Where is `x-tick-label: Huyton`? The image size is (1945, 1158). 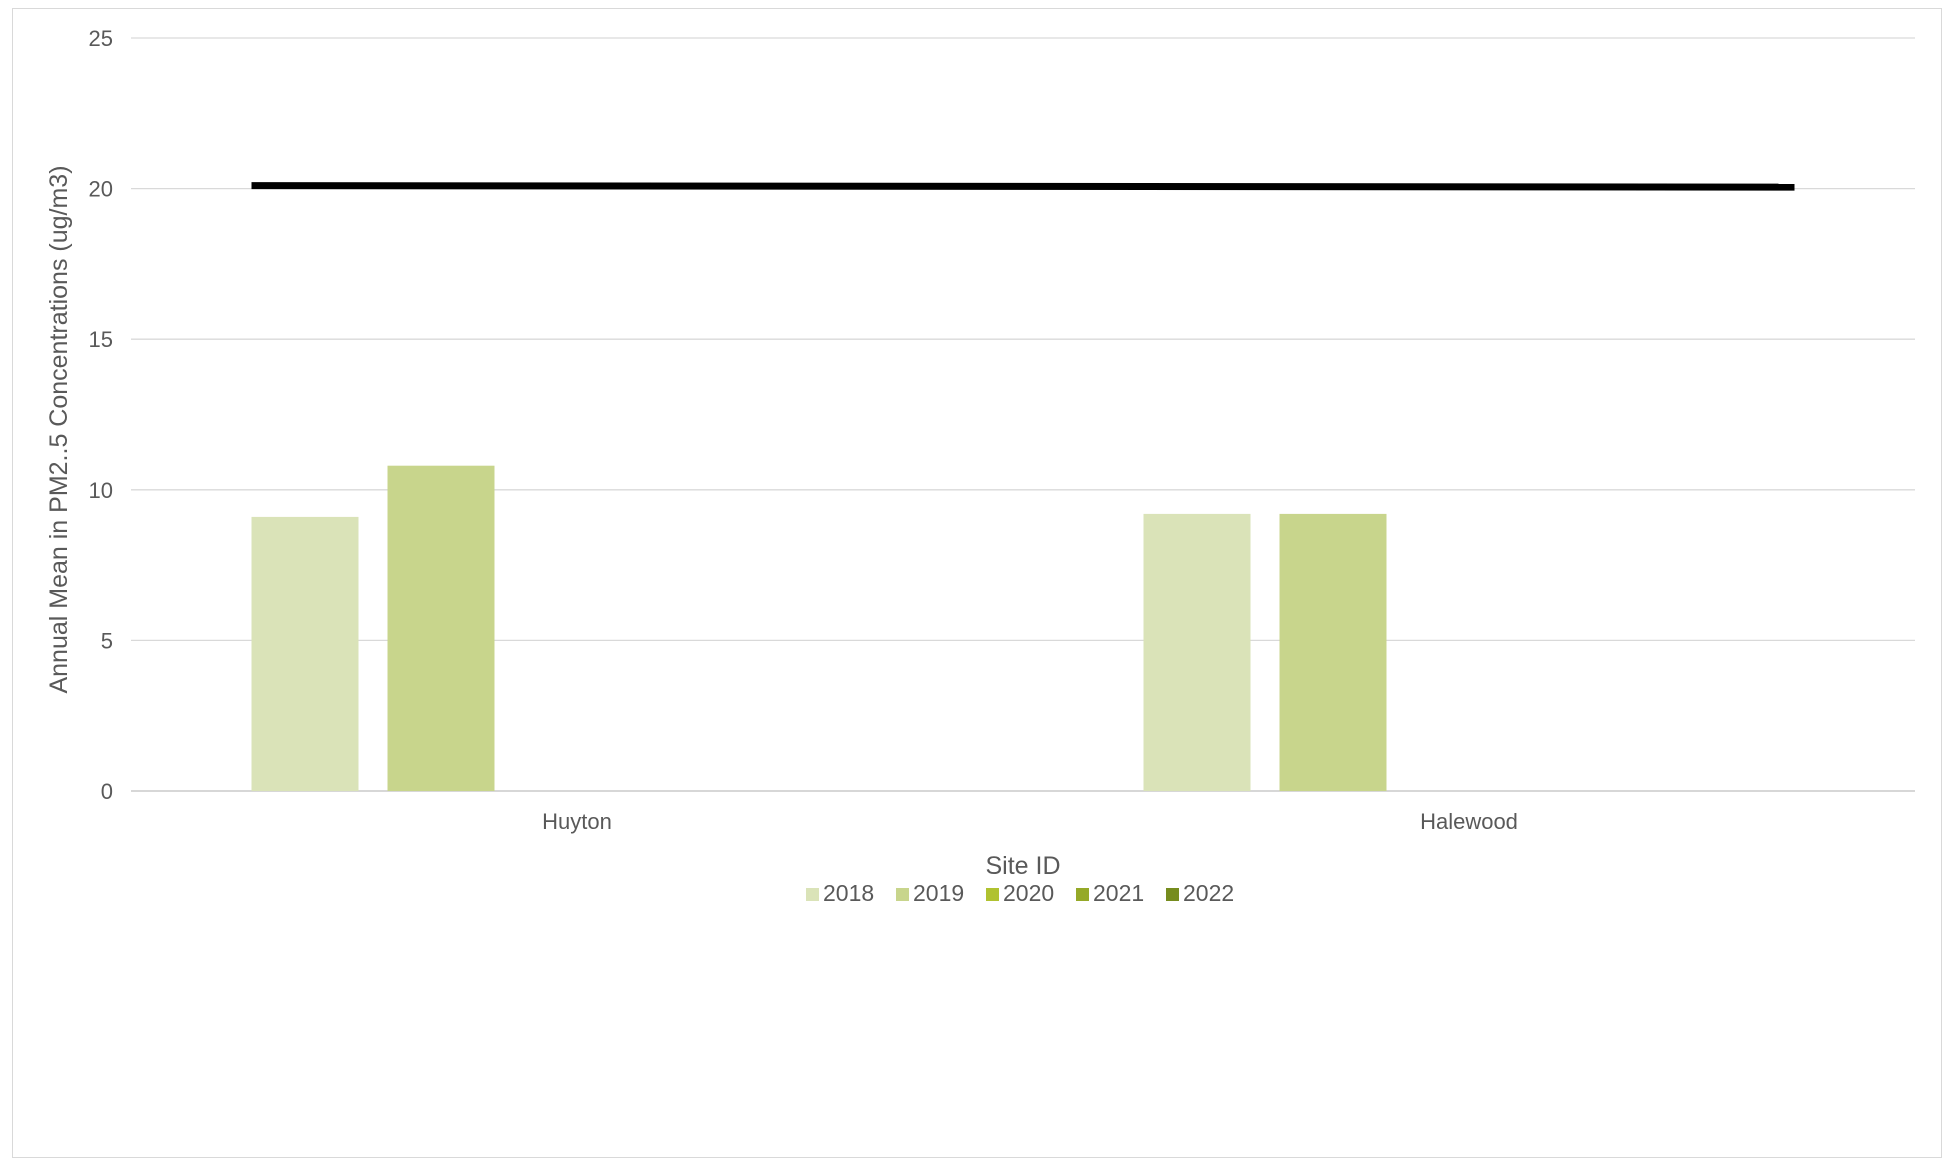
x-tick-label: Huyton is located at coordinates (577, 821).